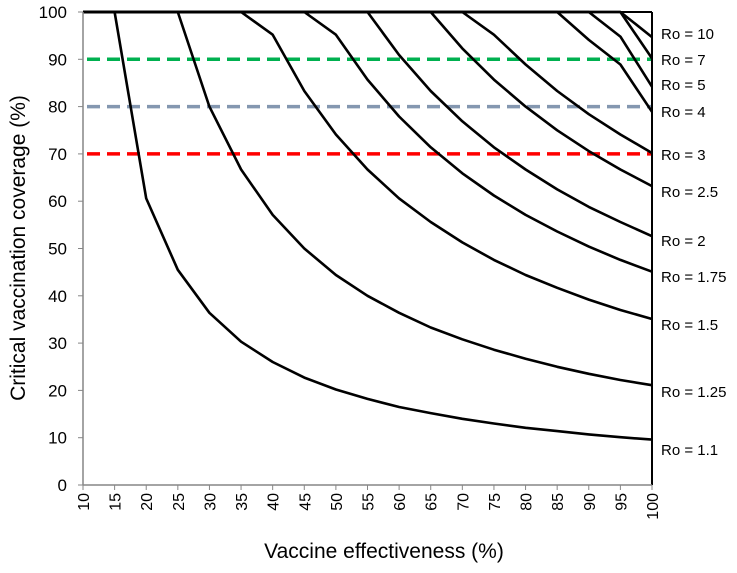 The width and height of the screenshot is (737, 573). I want to click on reference-lines, so click(369, 106).